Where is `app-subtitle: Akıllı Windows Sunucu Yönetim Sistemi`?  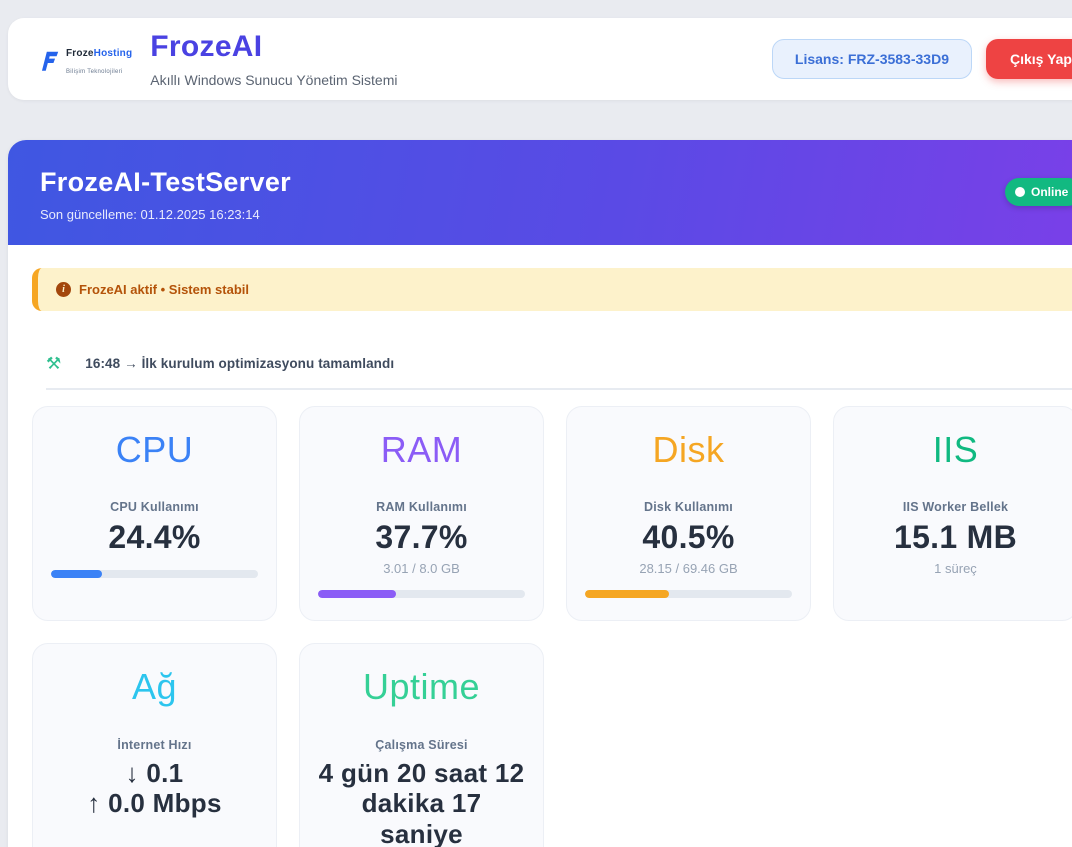 app-subtitle: Akıllı Windows Sunucu Yönetim Sistemi is located at coordinates (274, 80).